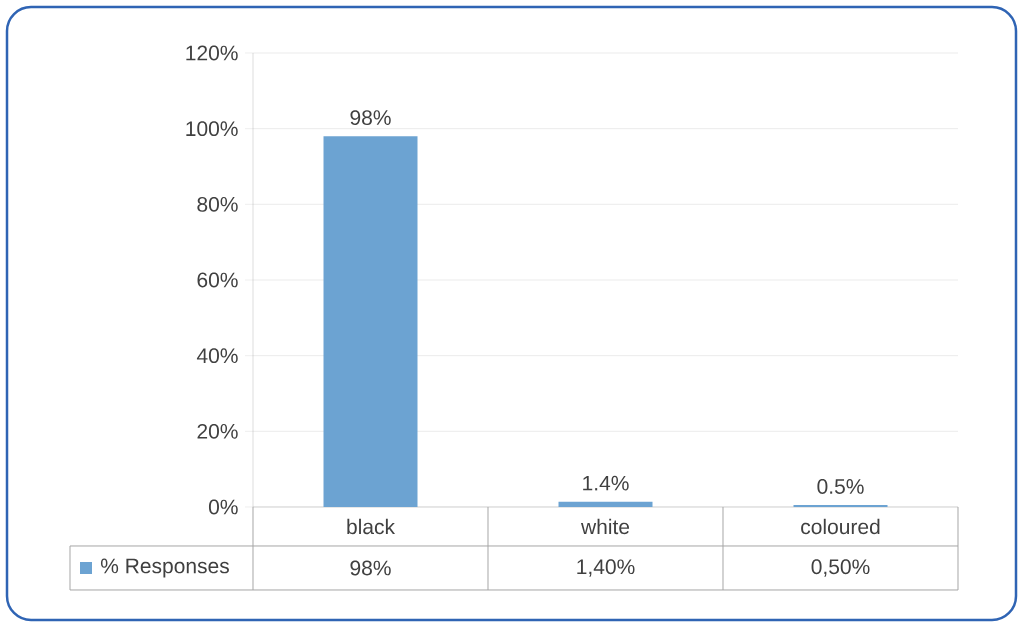  I want to click on y-tick-label: 40%, so click(217, 356).